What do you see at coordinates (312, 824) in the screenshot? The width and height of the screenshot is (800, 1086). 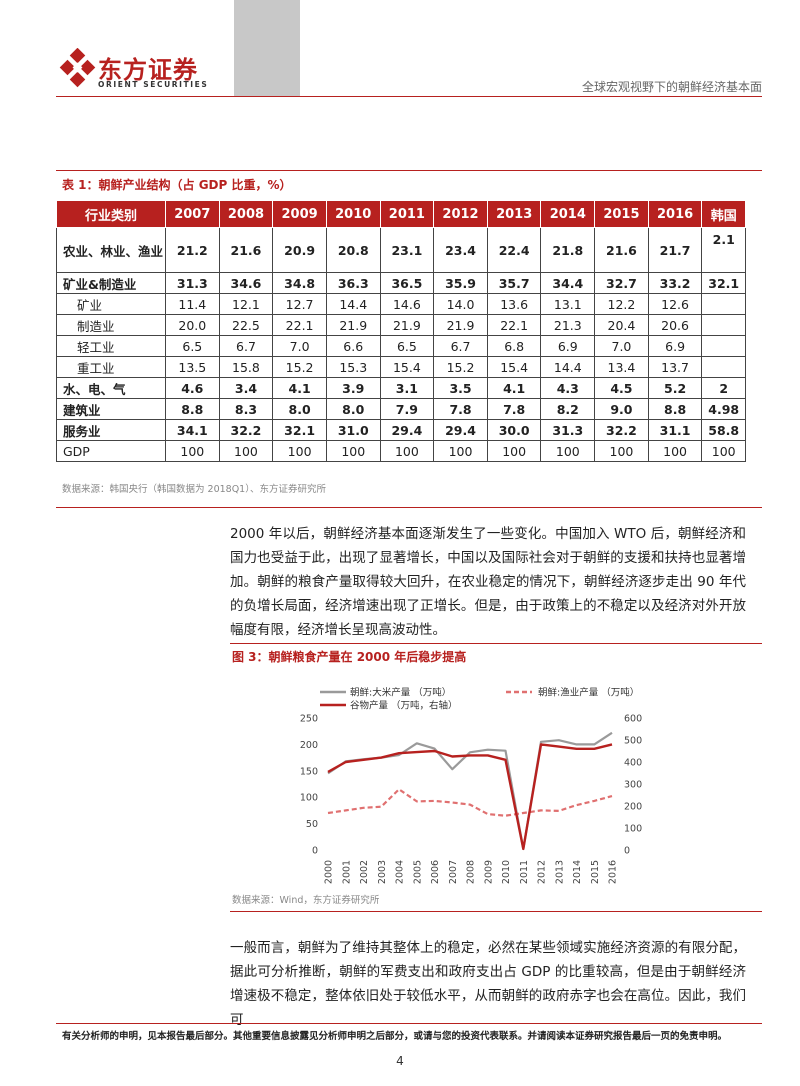 I see `y-left-tick-label: 50` at bounding box center [312, 824].